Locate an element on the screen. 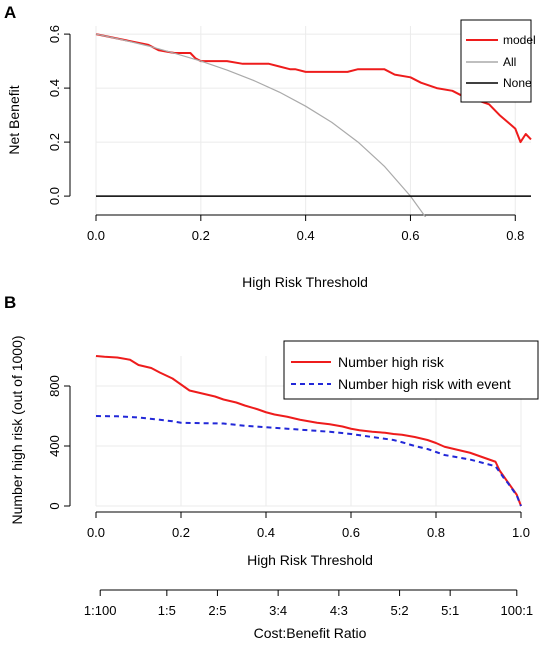 The image size is (546, 649). panel-a-y-tick-label-2: 0.4 is located at coordinates (54, 88).